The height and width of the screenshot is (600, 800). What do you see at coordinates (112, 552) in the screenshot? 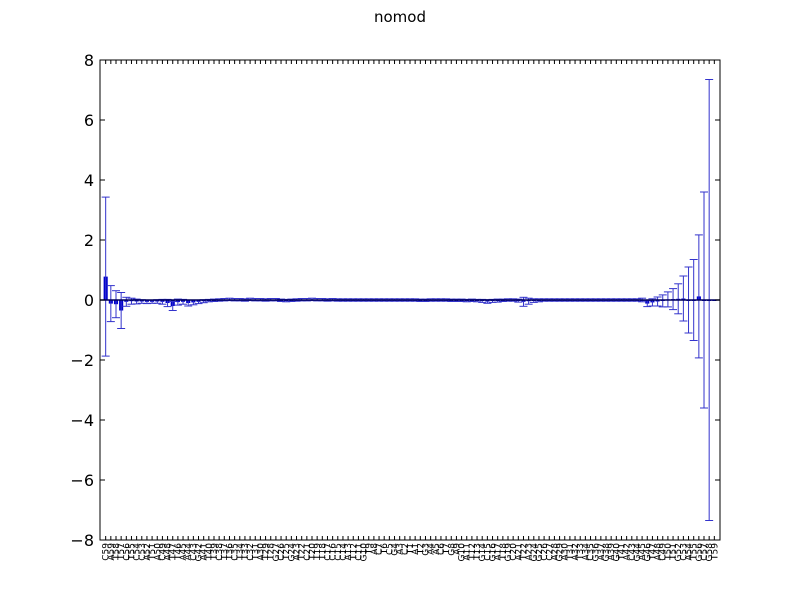
I see `xtick-label: A59` at bounding box center [112, 552].